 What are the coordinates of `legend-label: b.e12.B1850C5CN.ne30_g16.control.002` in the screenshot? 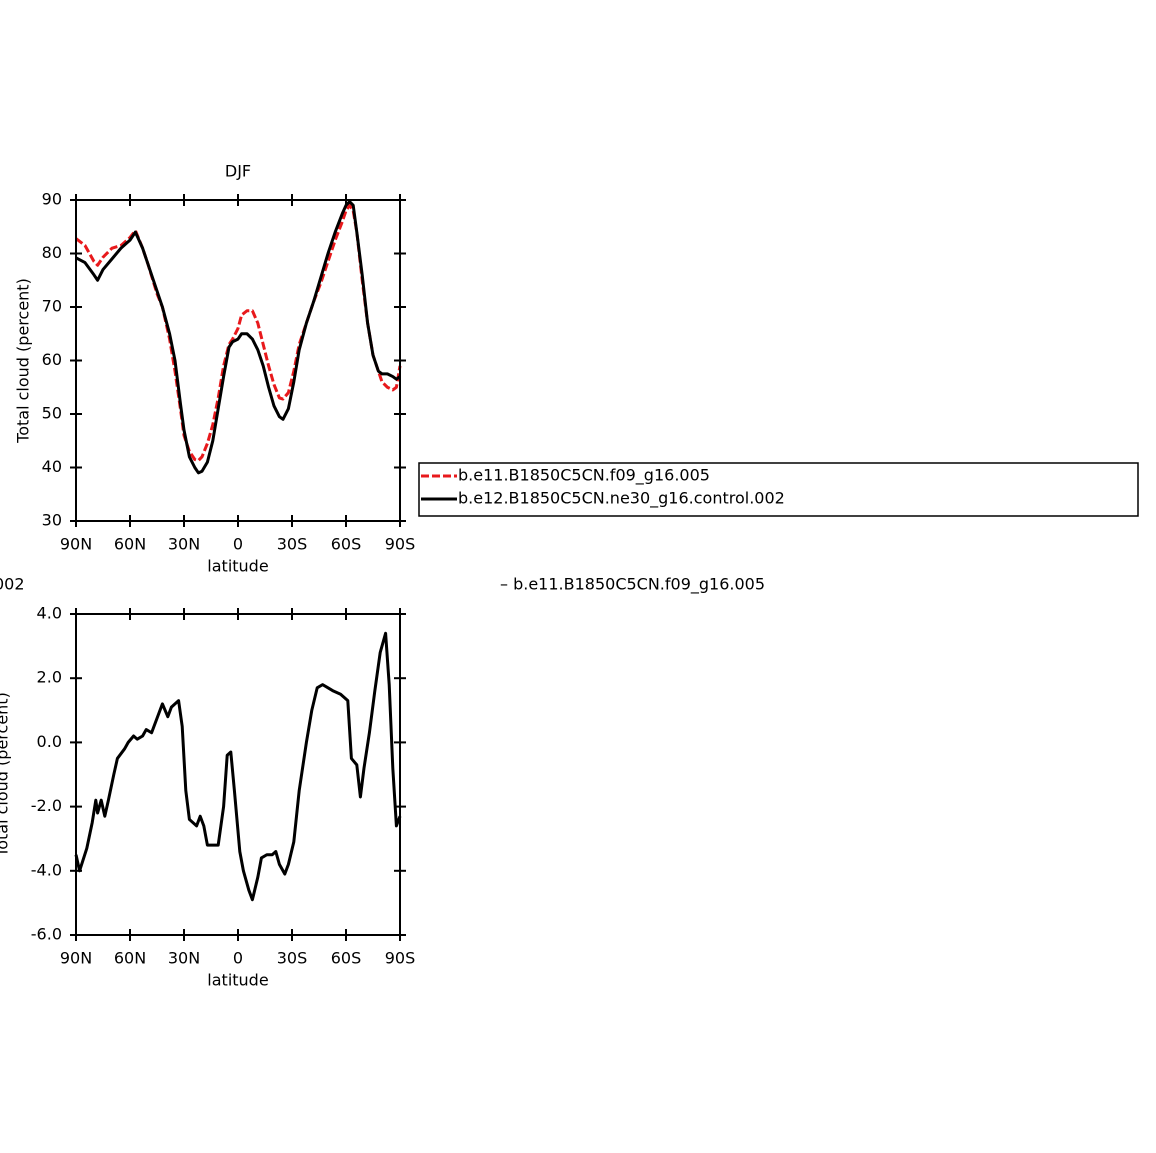 It's located at (621, 499).